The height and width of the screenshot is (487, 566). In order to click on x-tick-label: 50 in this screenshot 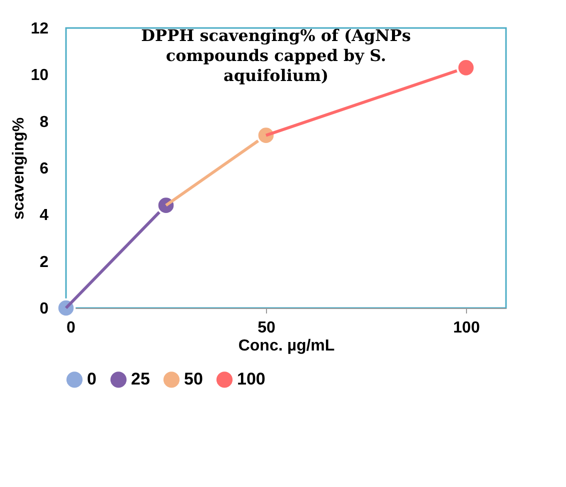, I will do `click(267, 328)`.